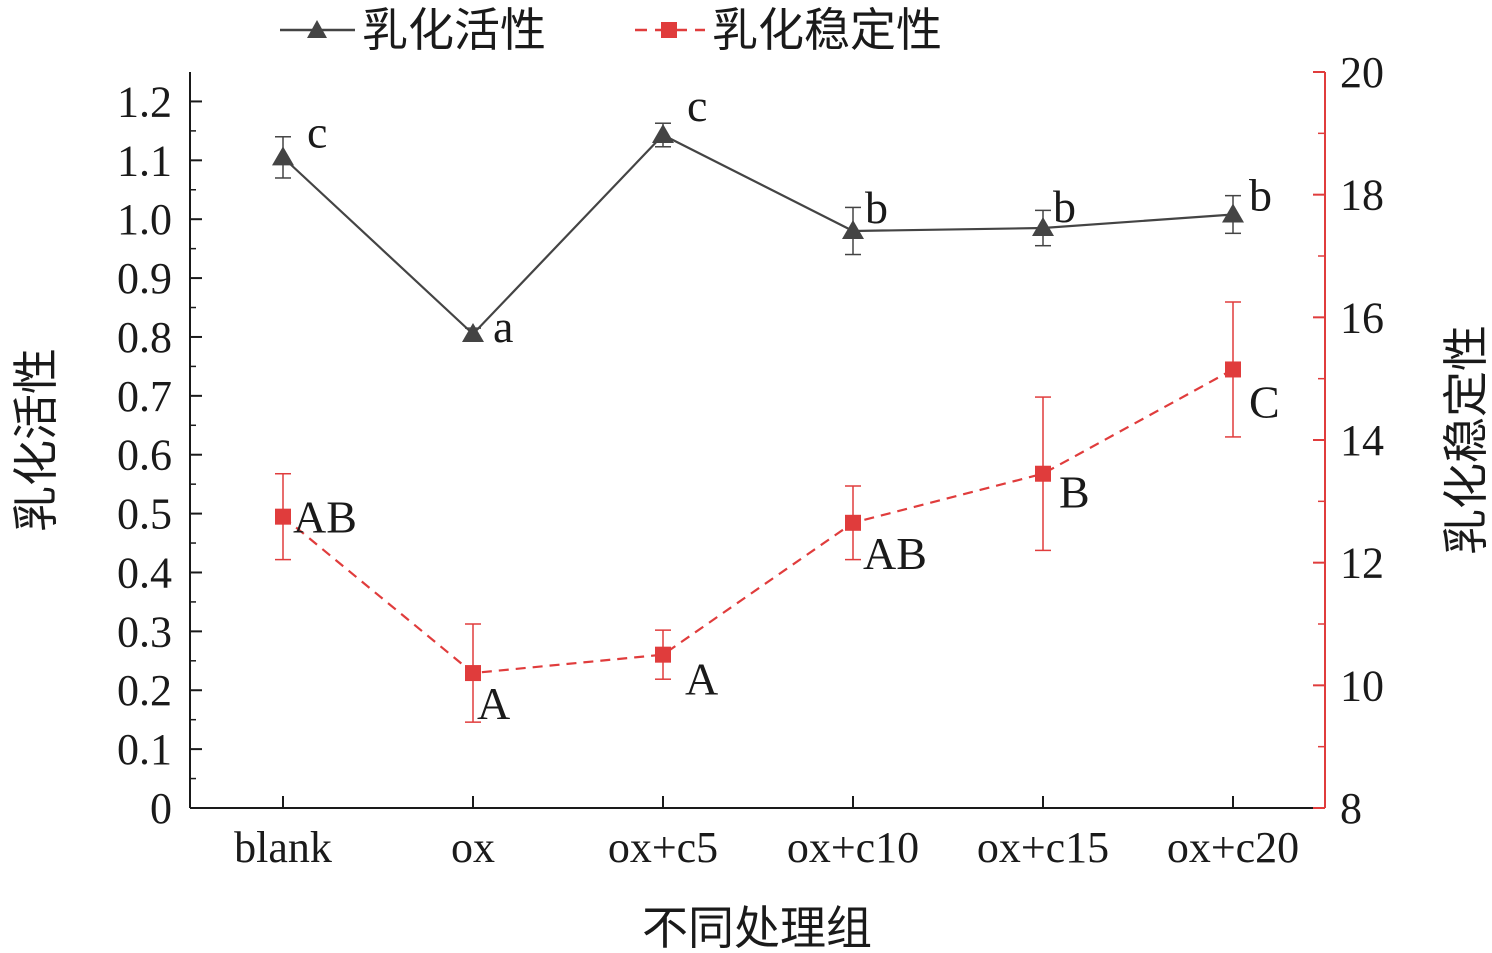 The height and width of the screenshot is (953, 1492). I want to click on left-tick-label: 0.6, so click(144, 455).